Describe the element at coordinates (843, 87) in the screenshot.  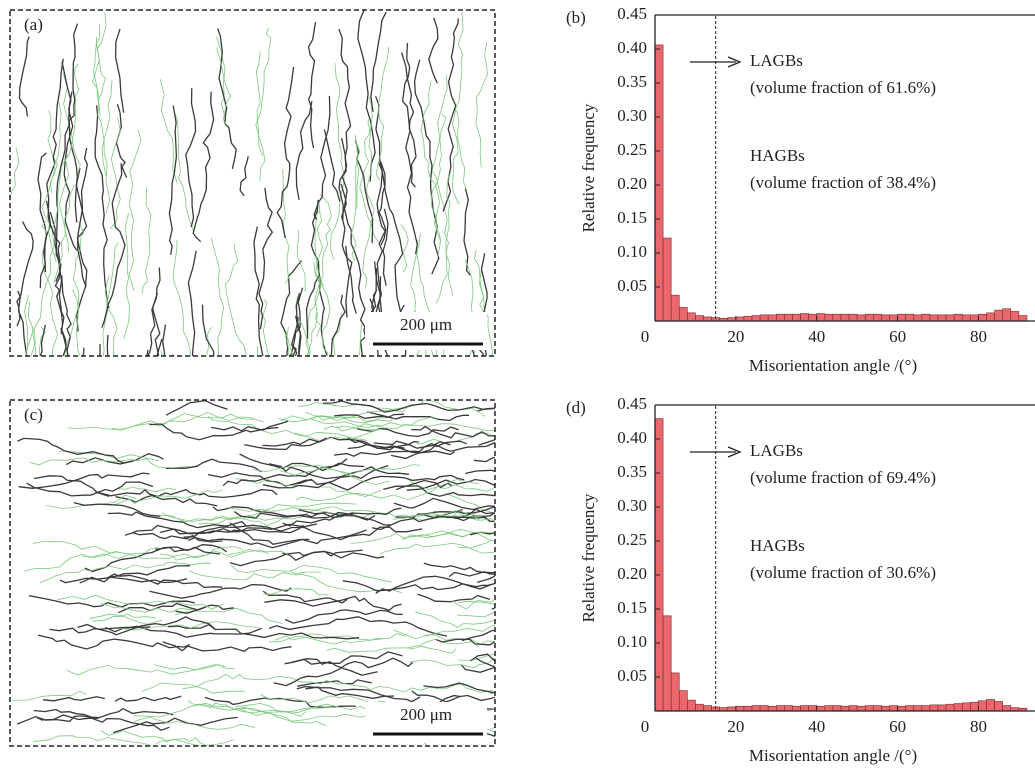
I see `annotation: (volume fraction of 61.6%)` at that location.